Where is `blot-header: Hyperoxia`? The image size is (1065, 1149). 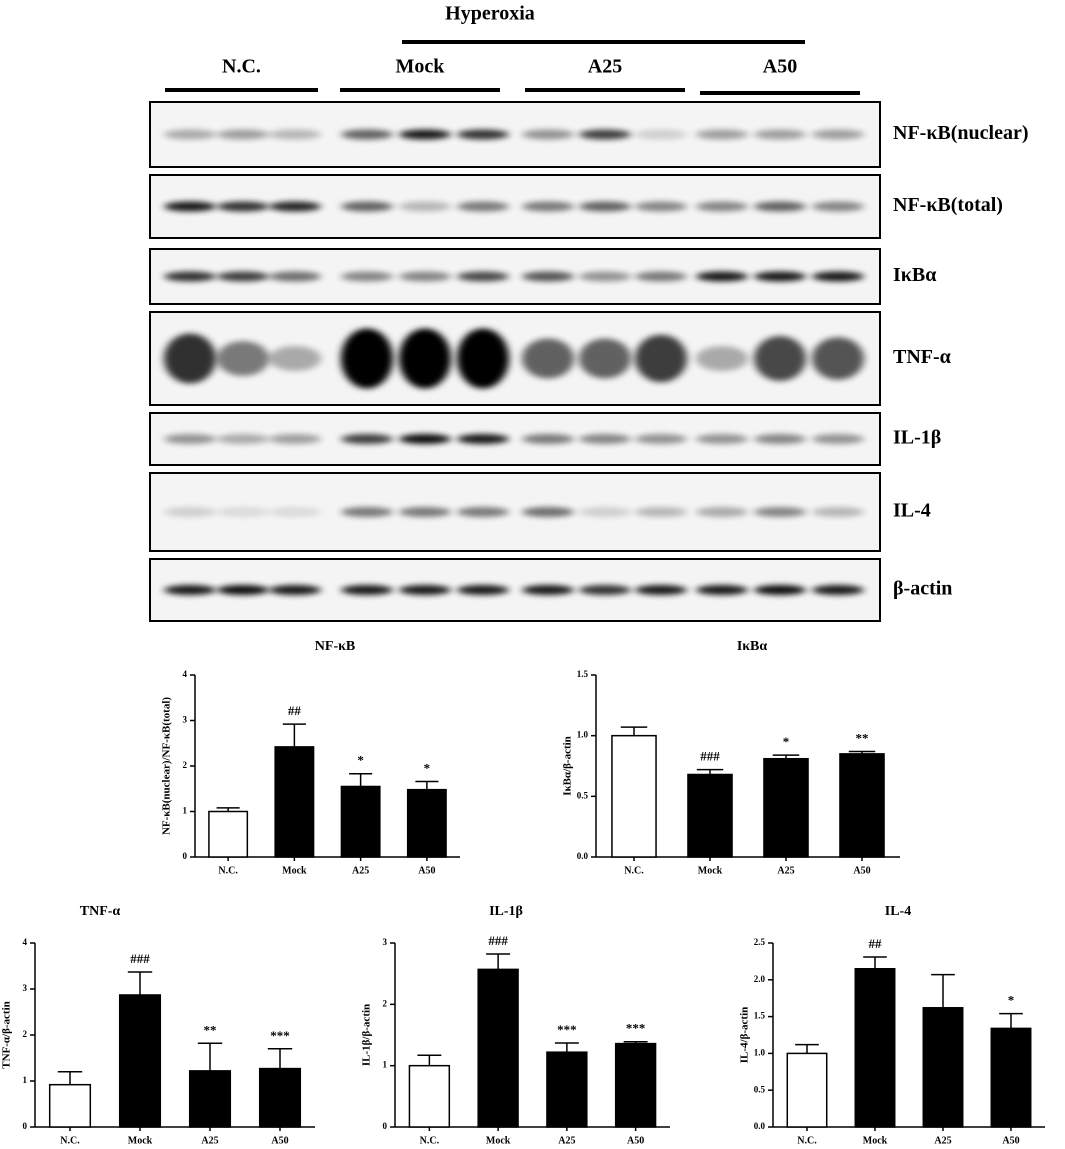
blot-header: Hyperoxia is located at coordinates (490, 14).